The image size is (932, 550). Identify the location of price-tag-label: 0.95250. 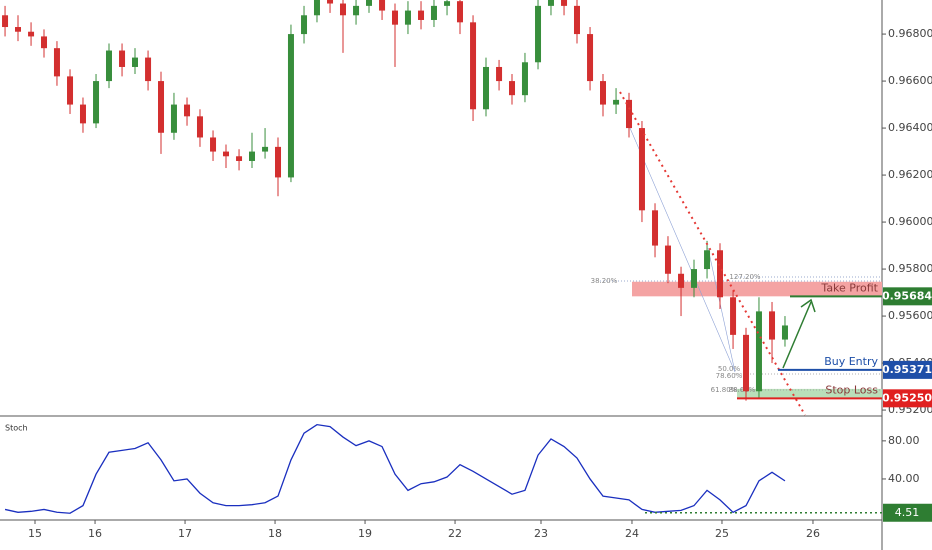
(907, 397).